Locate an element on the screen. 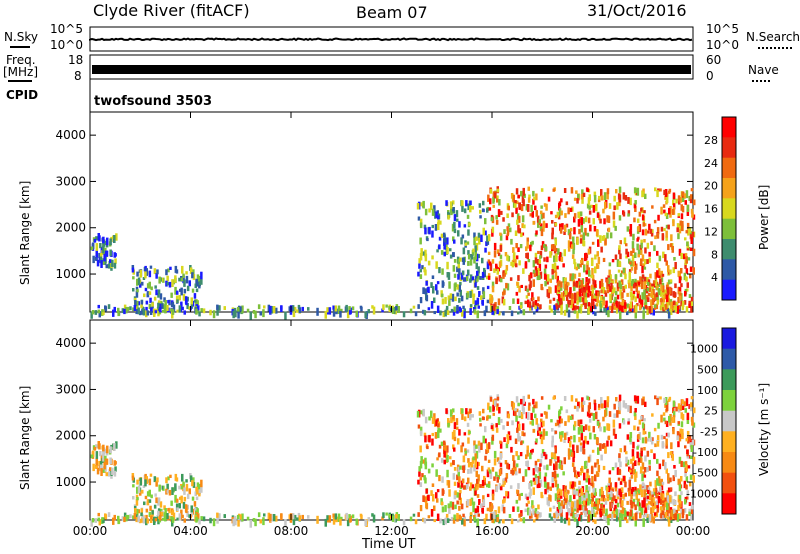 Image resolution: width=800 pixels, height=554 pixels. freq-lo-tick: 8 is located at coordinates (78, 76).